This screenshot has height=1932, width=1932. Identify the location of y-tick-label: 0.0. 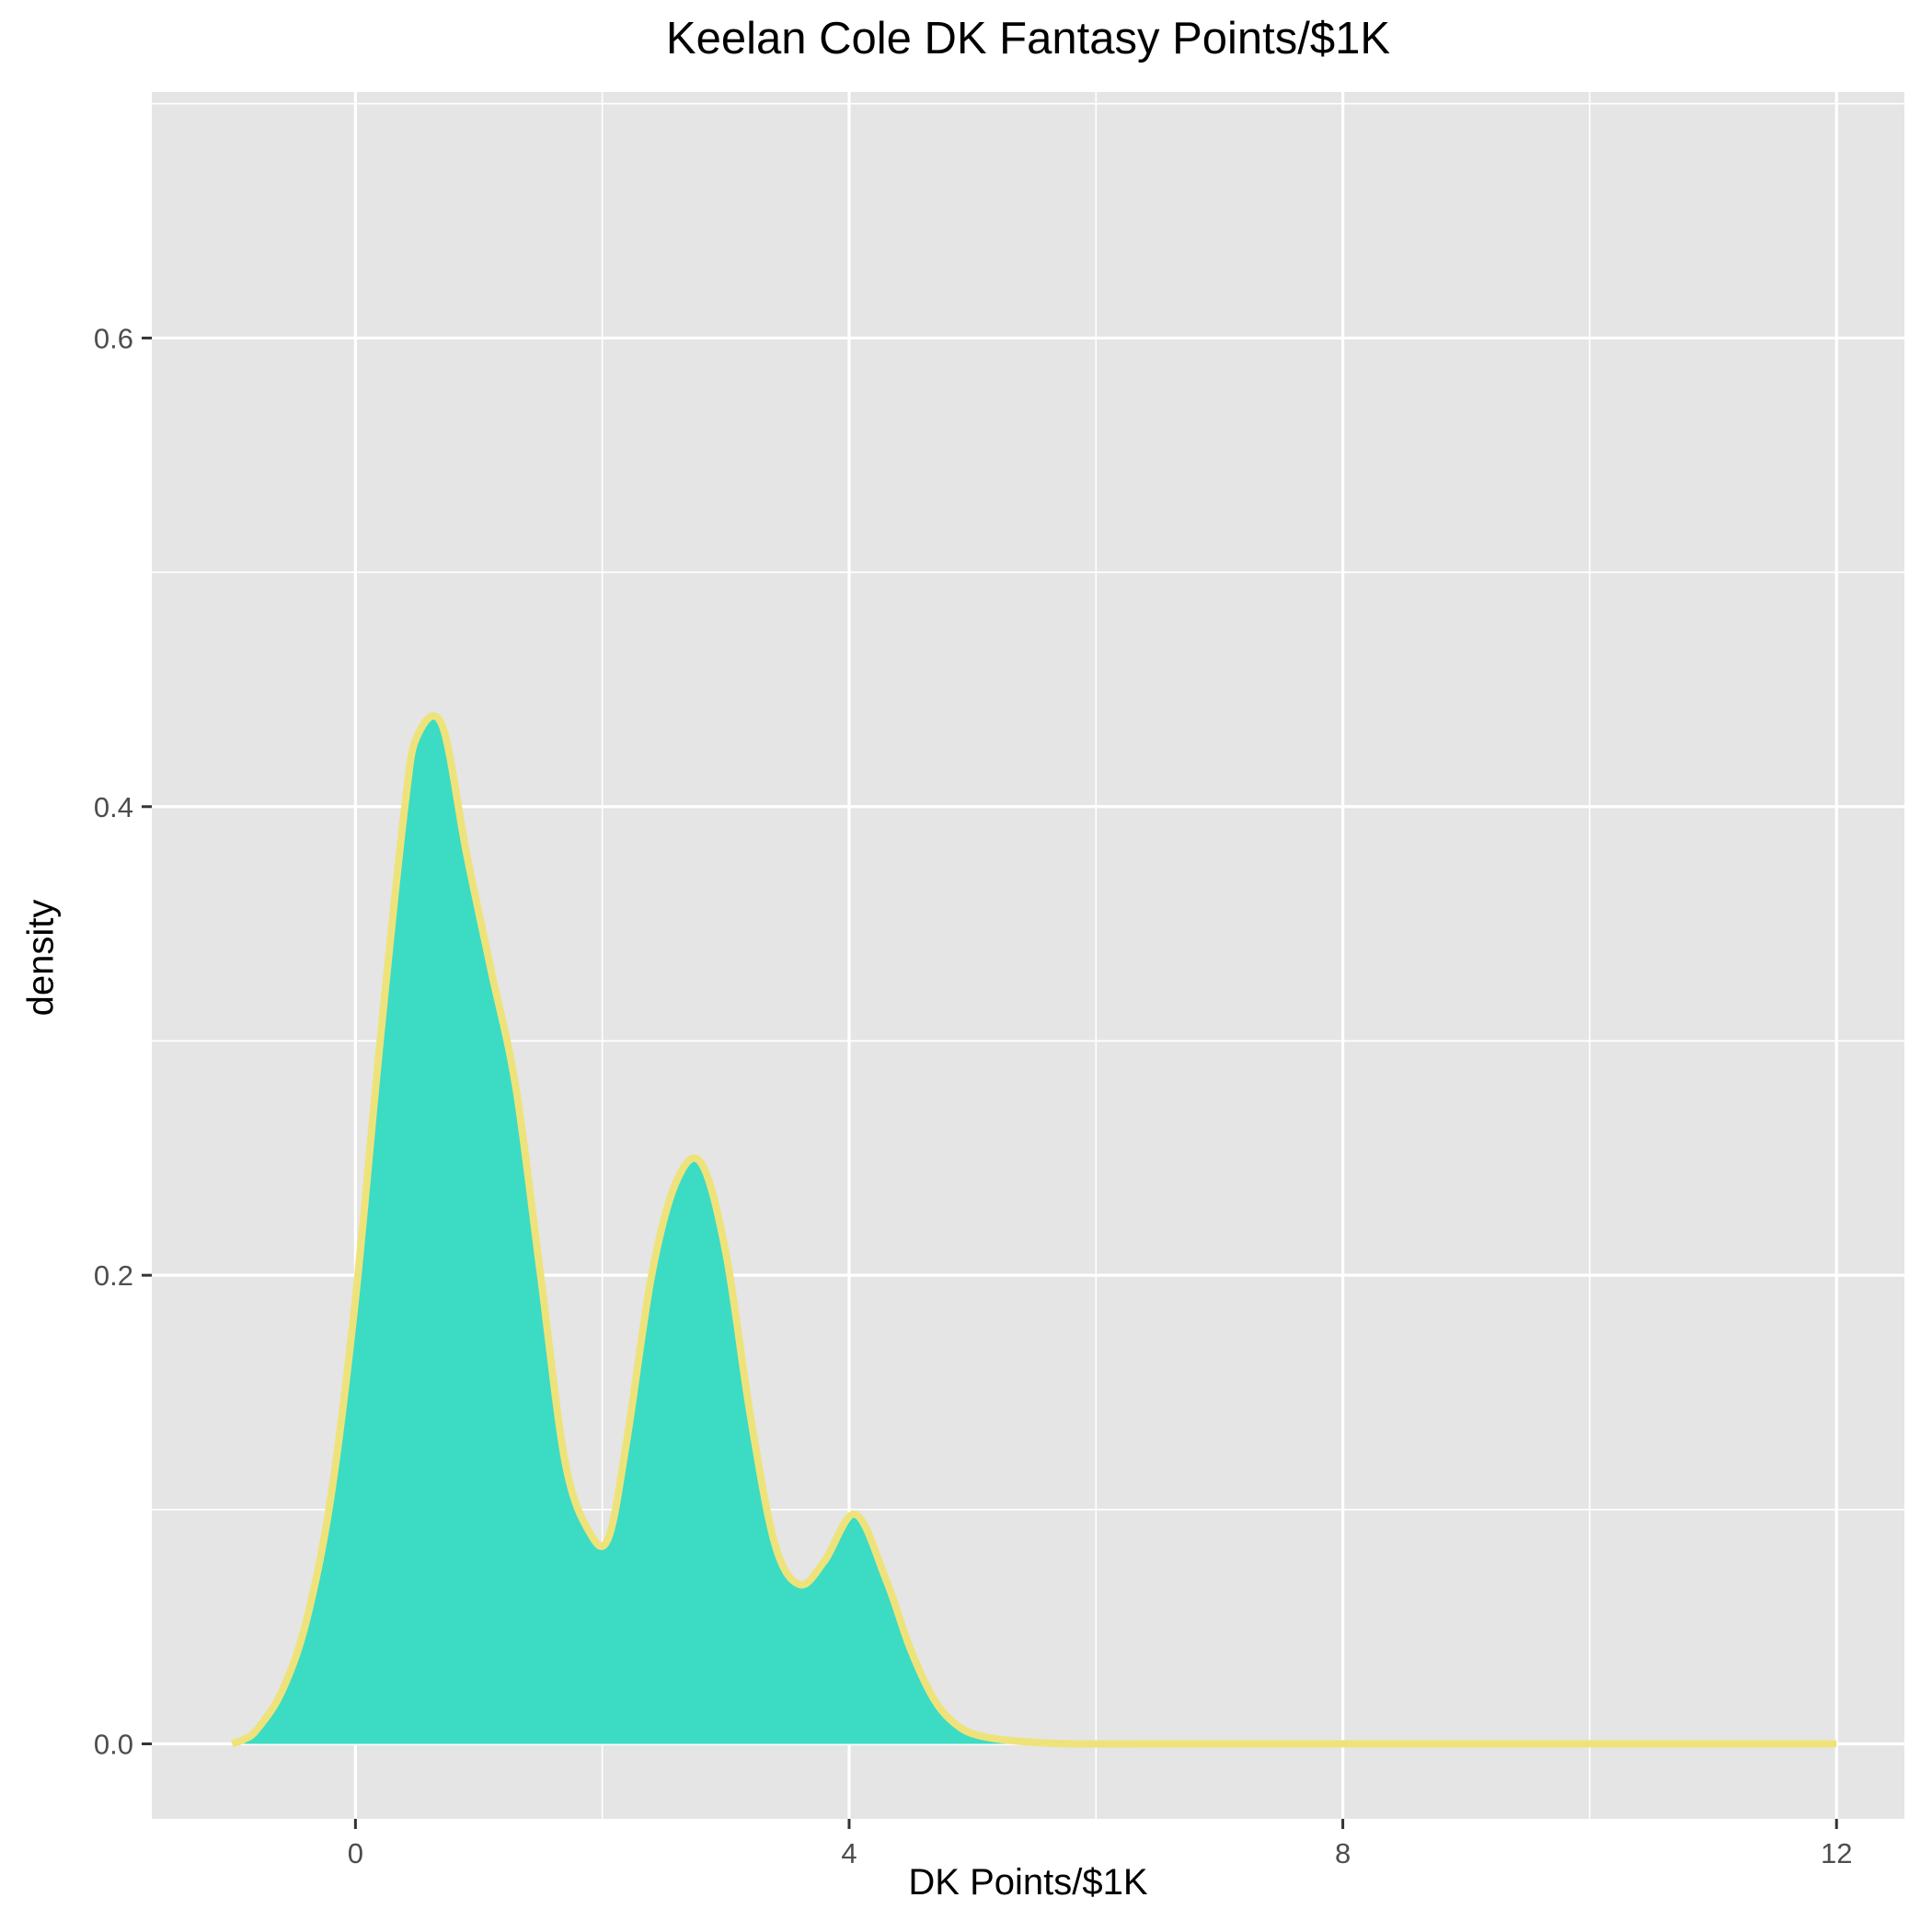
(113, 1745).